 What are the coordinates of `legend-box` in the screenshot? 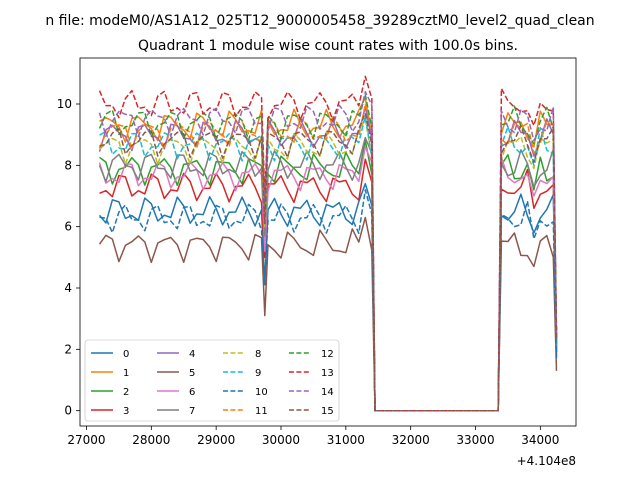 It's located at (212, 380).